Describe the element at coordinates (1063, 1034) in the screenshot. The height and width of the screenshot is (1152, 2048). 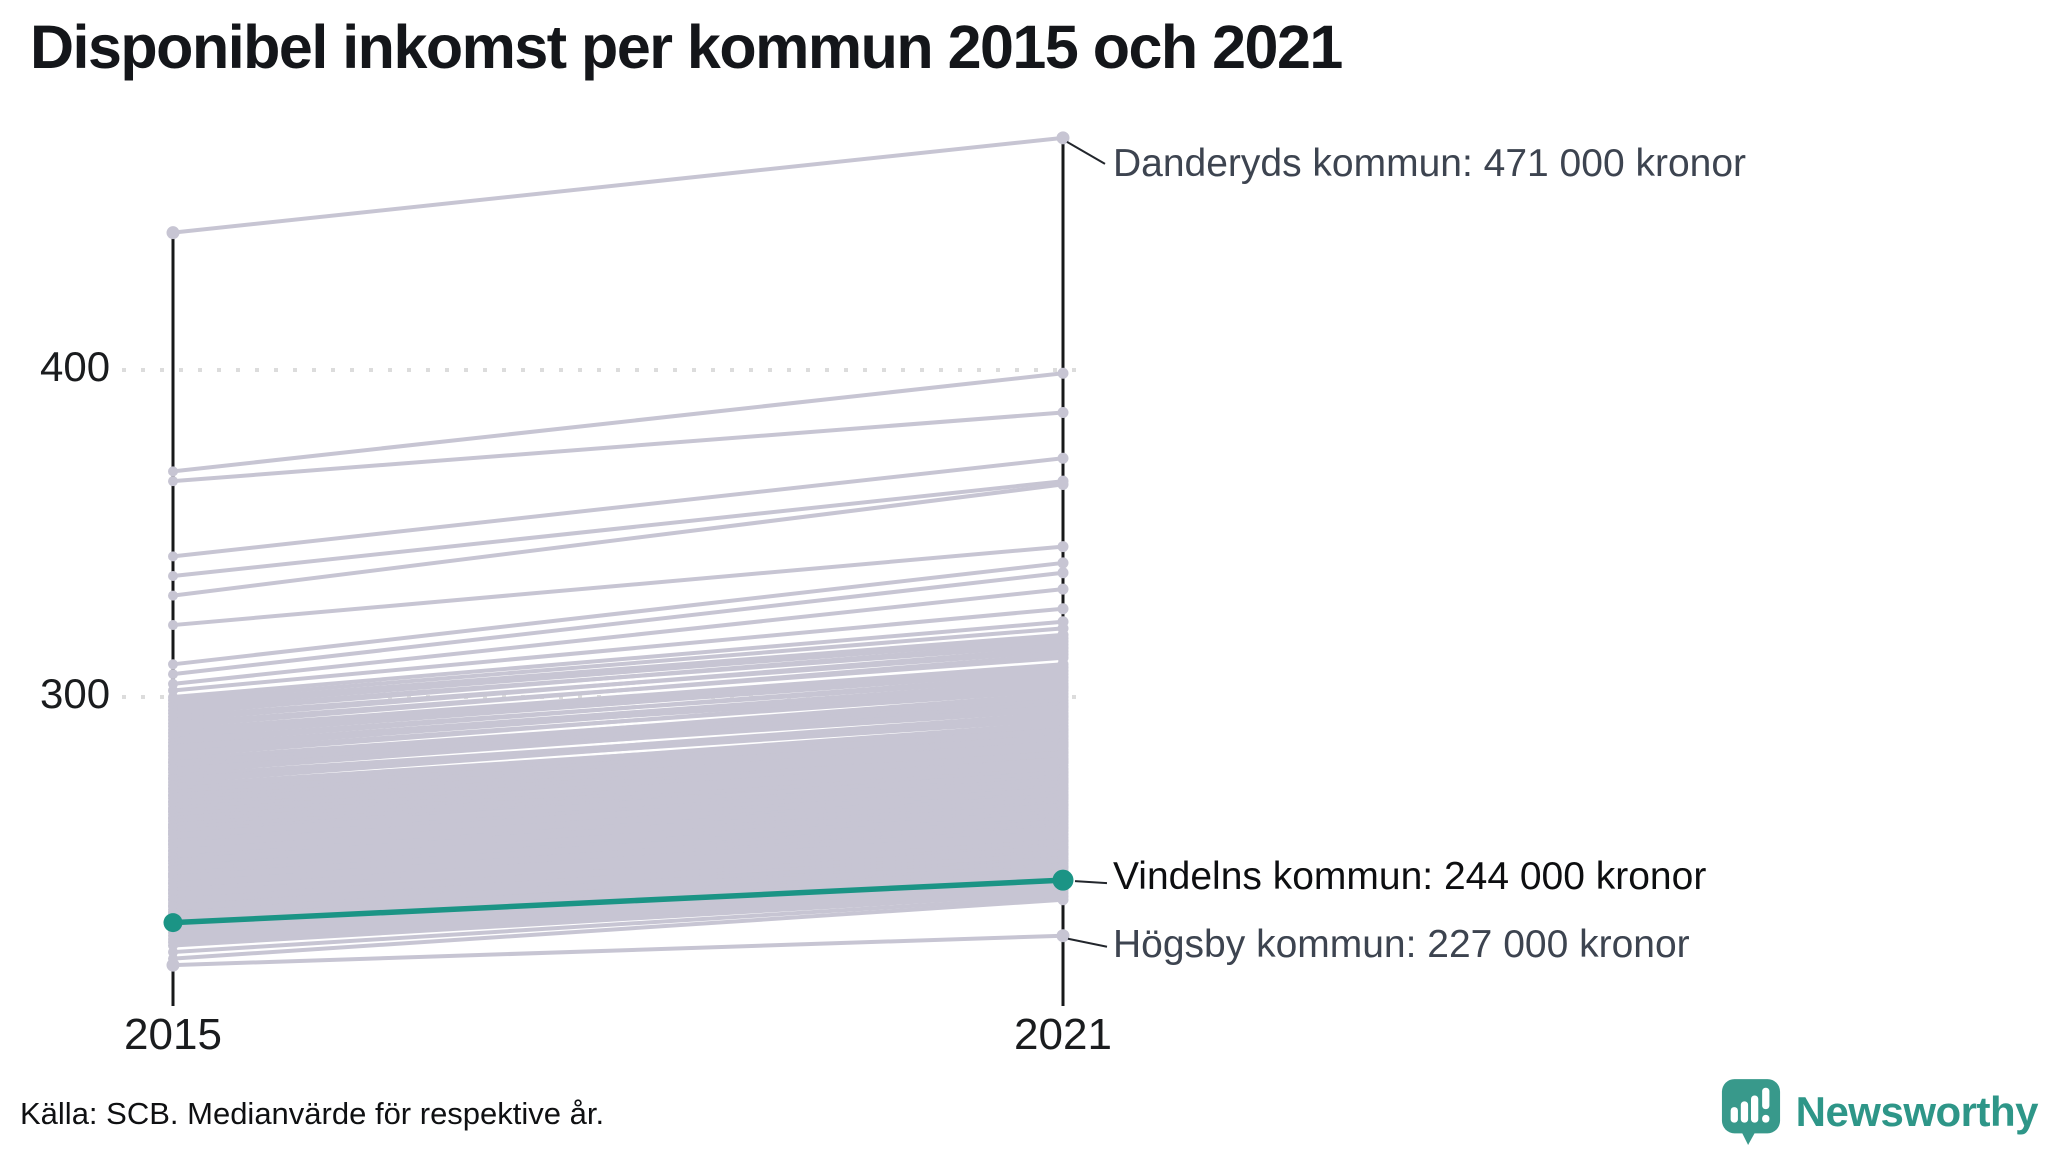
I see `x-tick-2021: 2021` at that location.